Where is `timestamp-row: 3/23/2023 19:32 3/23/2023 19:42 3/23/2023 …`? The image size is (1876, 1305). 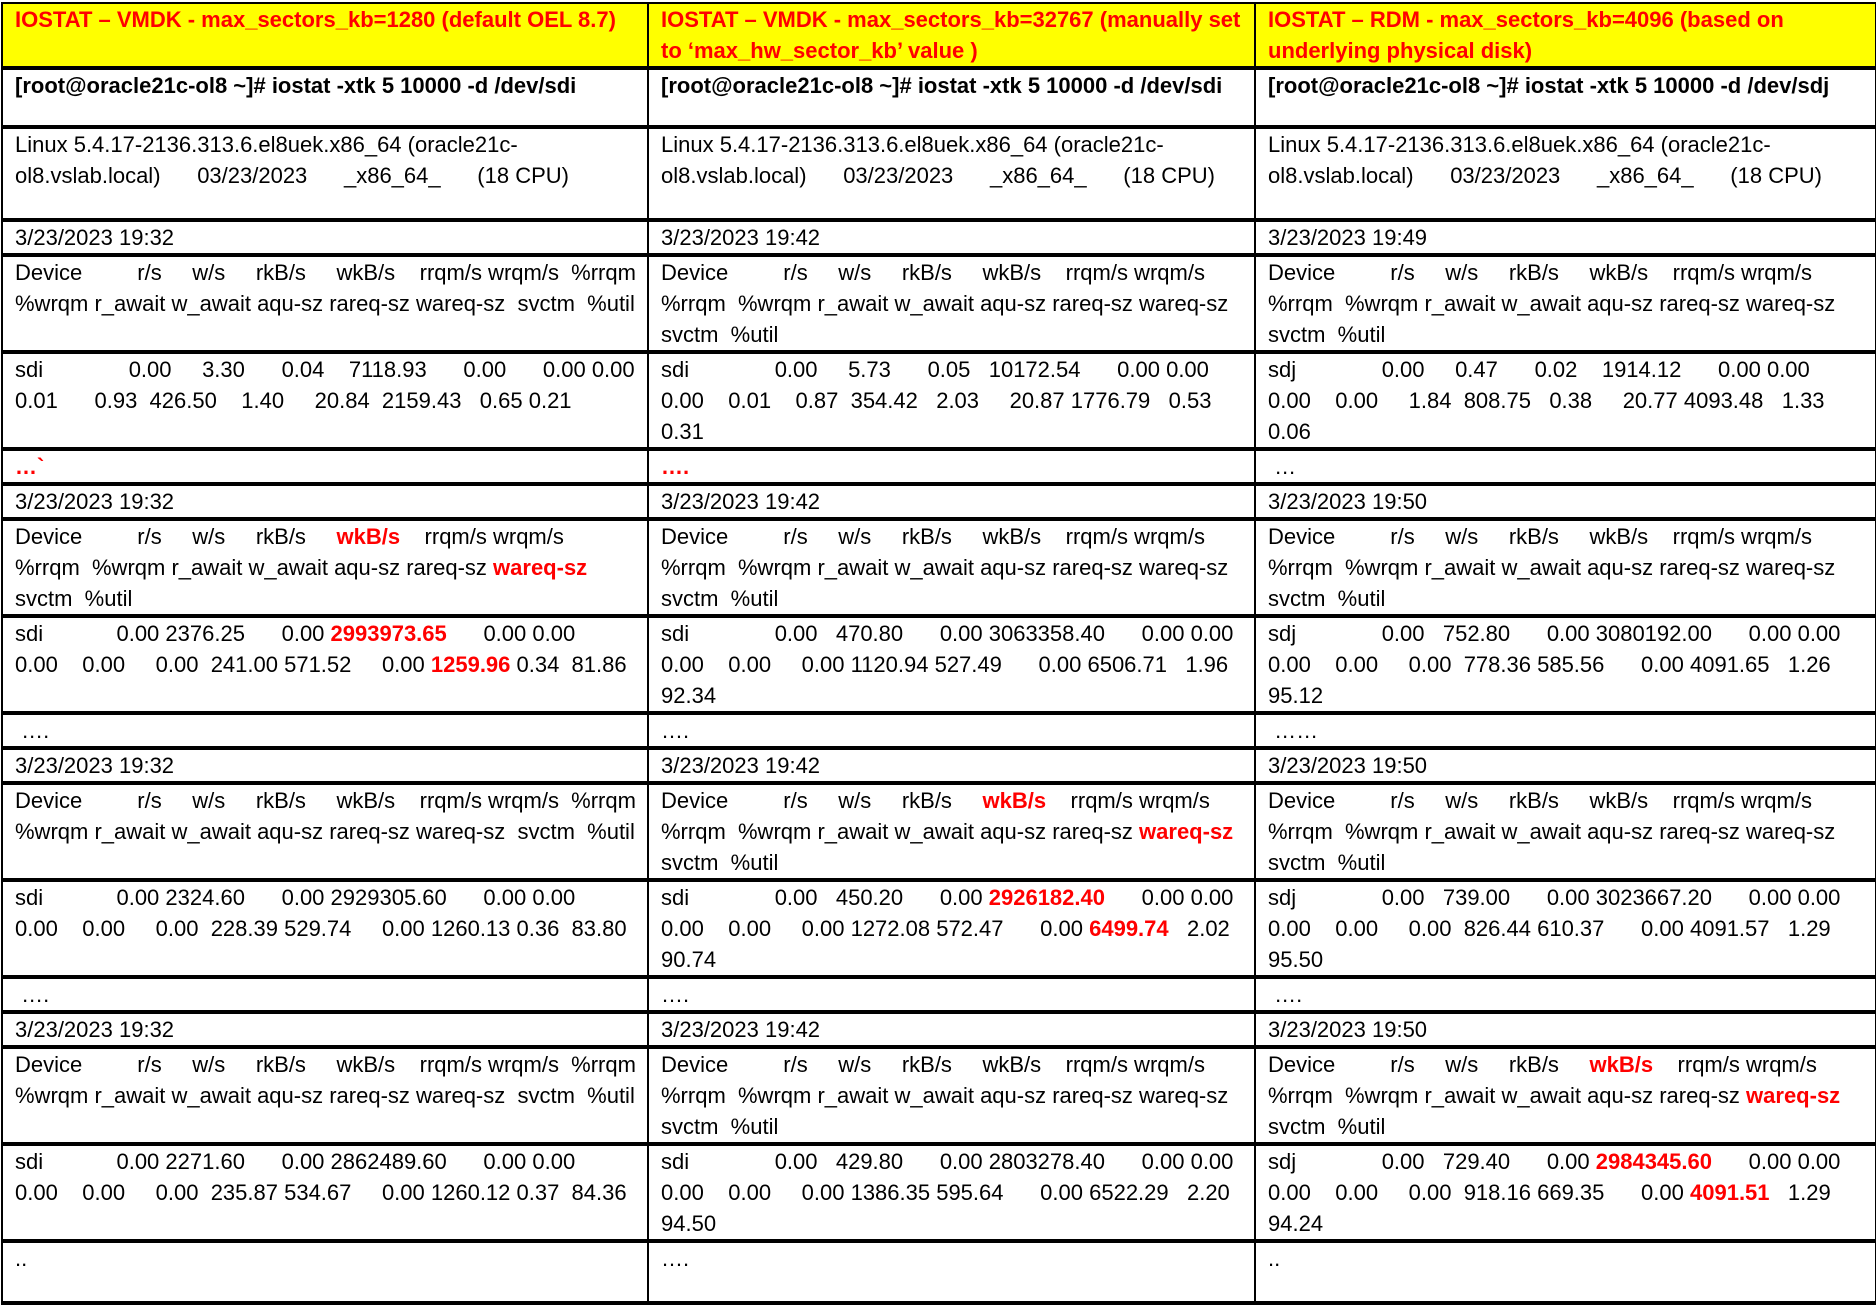 timestamp-row: 3/23/2023 19:32 3/23/2023 19:42 3/23/2023 … is located at coordinates (938, 502).